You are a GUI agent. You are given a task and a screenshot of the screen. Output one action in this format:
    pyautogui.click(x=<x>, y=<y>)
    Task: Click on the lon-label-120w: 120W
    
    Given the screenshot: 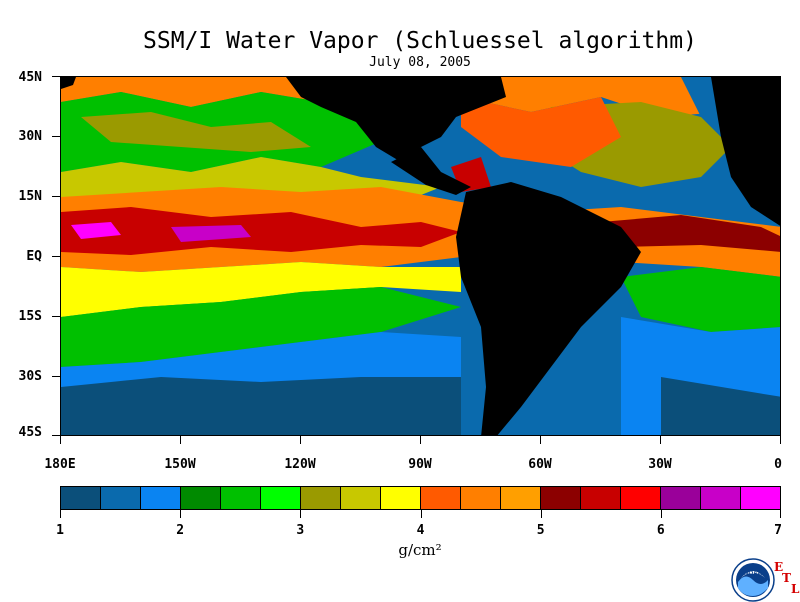 What is the action you would take?
    pyautogui.click(x=300, y=464)
    